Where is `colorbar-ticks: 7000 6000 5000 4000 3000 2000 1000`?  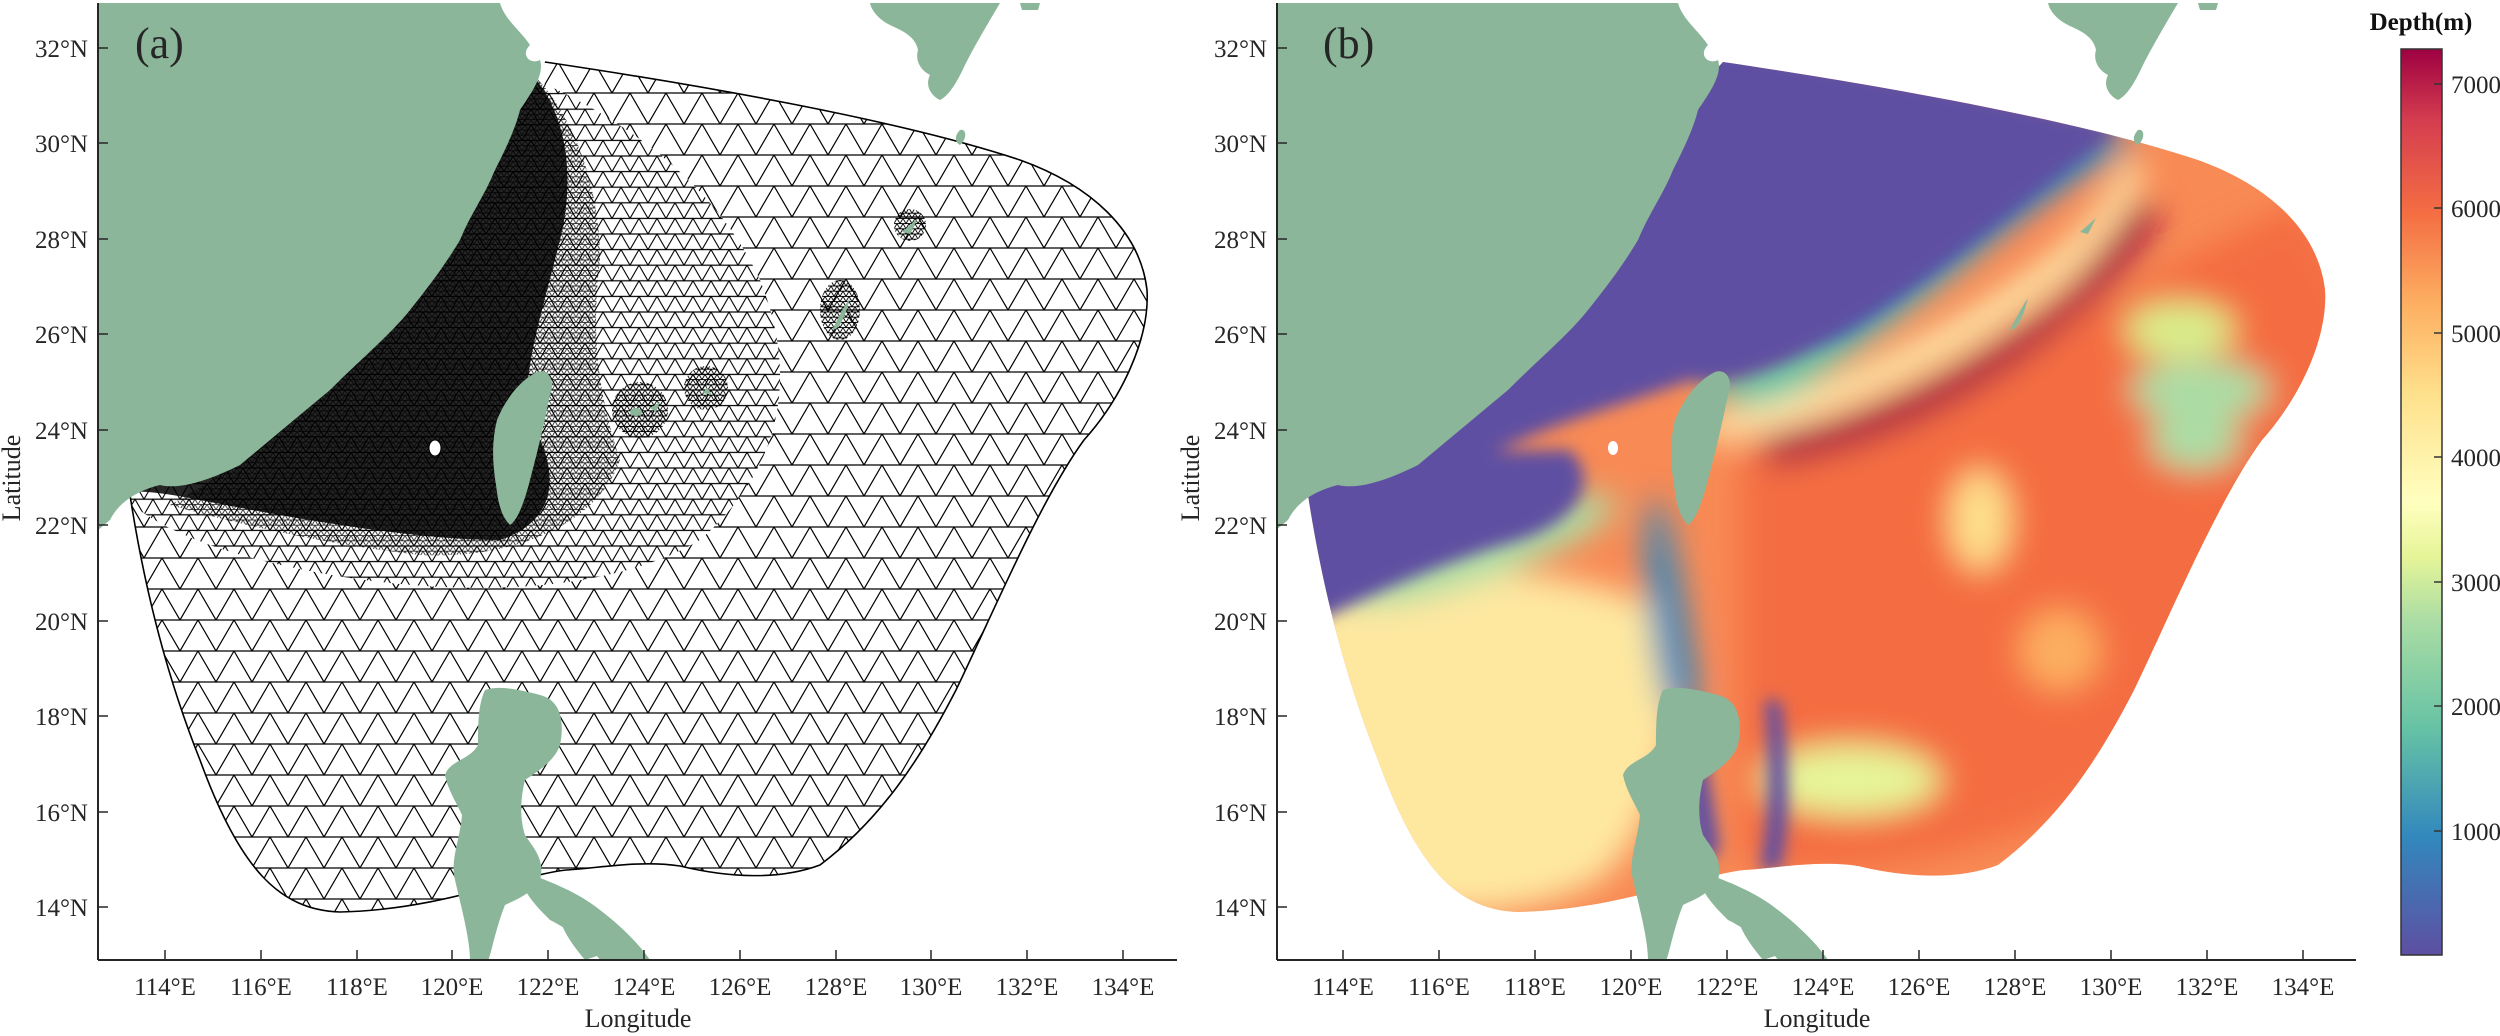 colorbar-ticks: 7000 6000 5000 4000 3000 2000 1000 is located at coordinates (2475, 459).